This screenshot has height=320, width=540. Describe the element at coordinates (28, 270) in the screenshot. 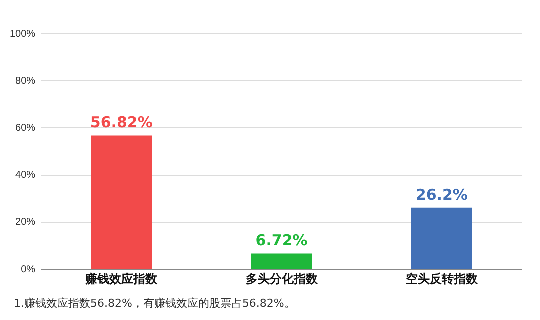

I see `y-tick-label: 0%` at that location.